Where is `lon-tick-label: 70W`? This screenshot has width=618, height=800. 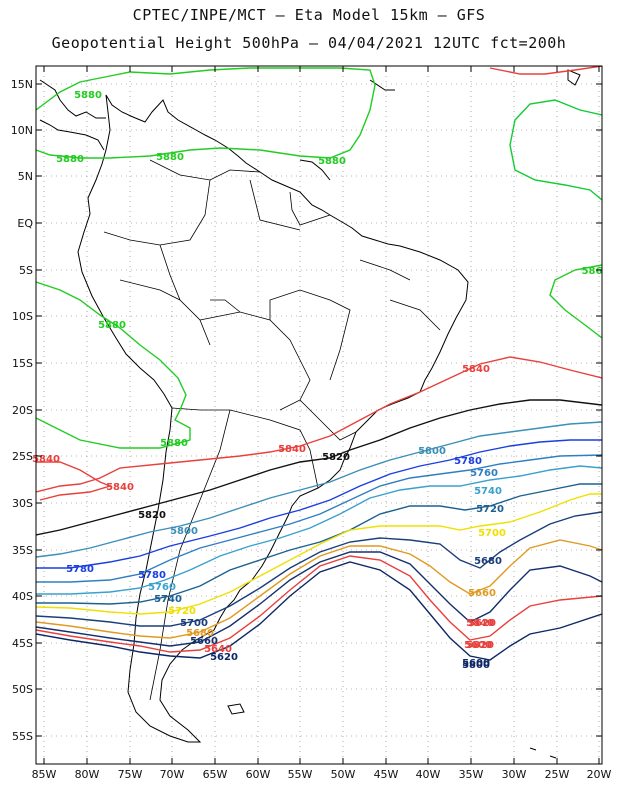
lon-tick-label: 70W is located at coordinates (172, 774).